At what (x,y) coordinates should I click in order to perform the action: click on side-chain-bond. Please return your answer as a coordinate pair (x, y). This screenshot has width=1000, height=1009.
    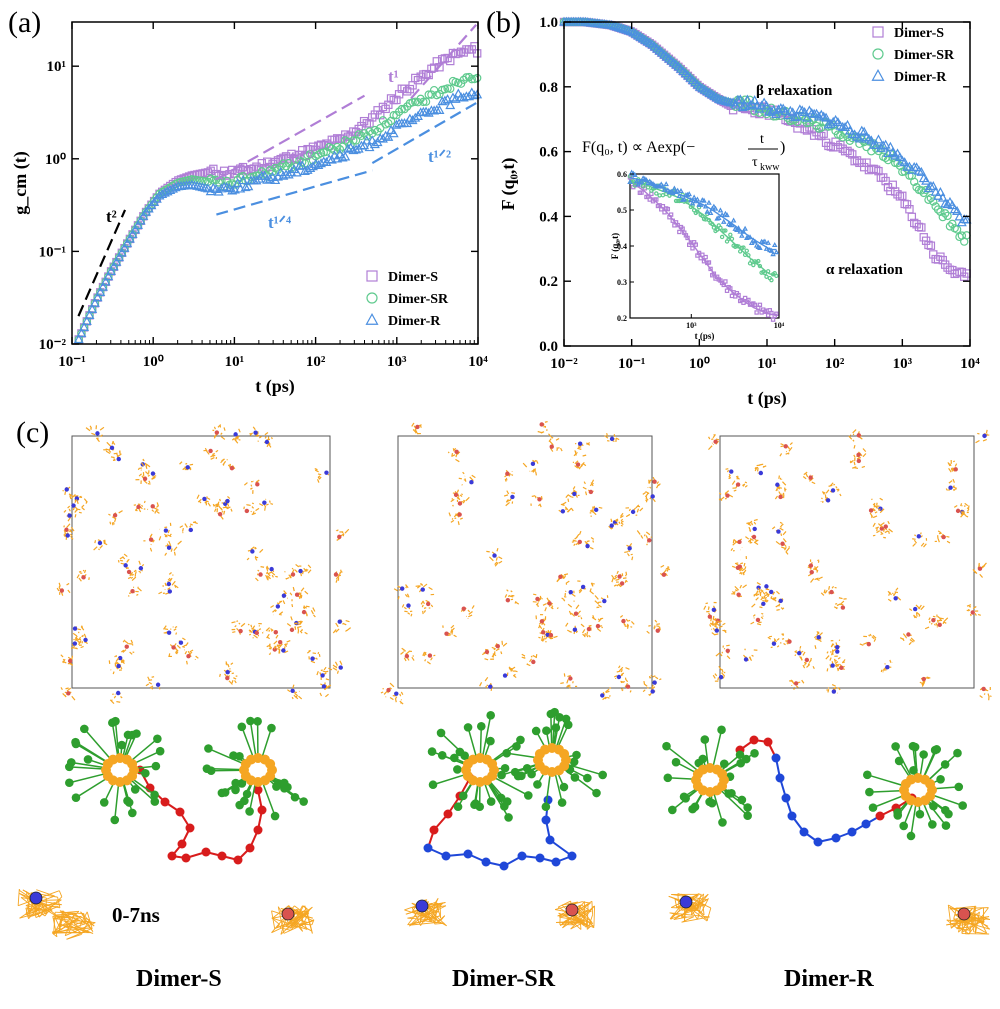
    Looking at the image, I should click on (551, 730).